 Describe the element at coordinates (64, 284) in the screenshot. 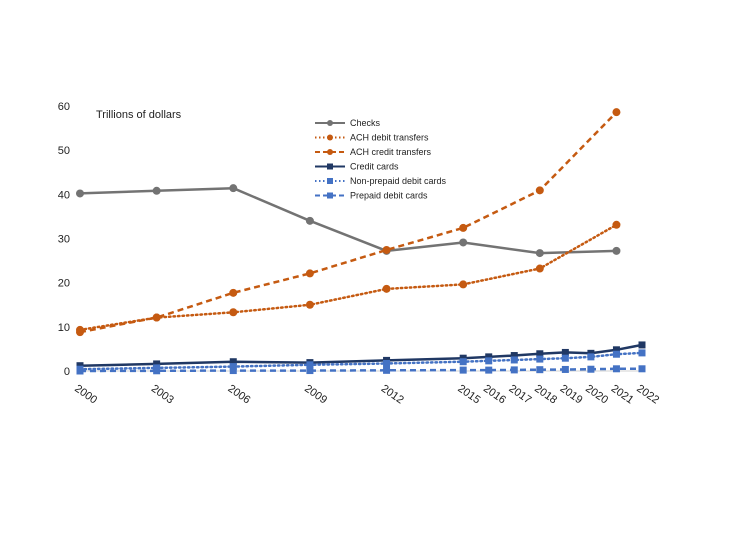

I see `y-tick-label: 20` at that location.